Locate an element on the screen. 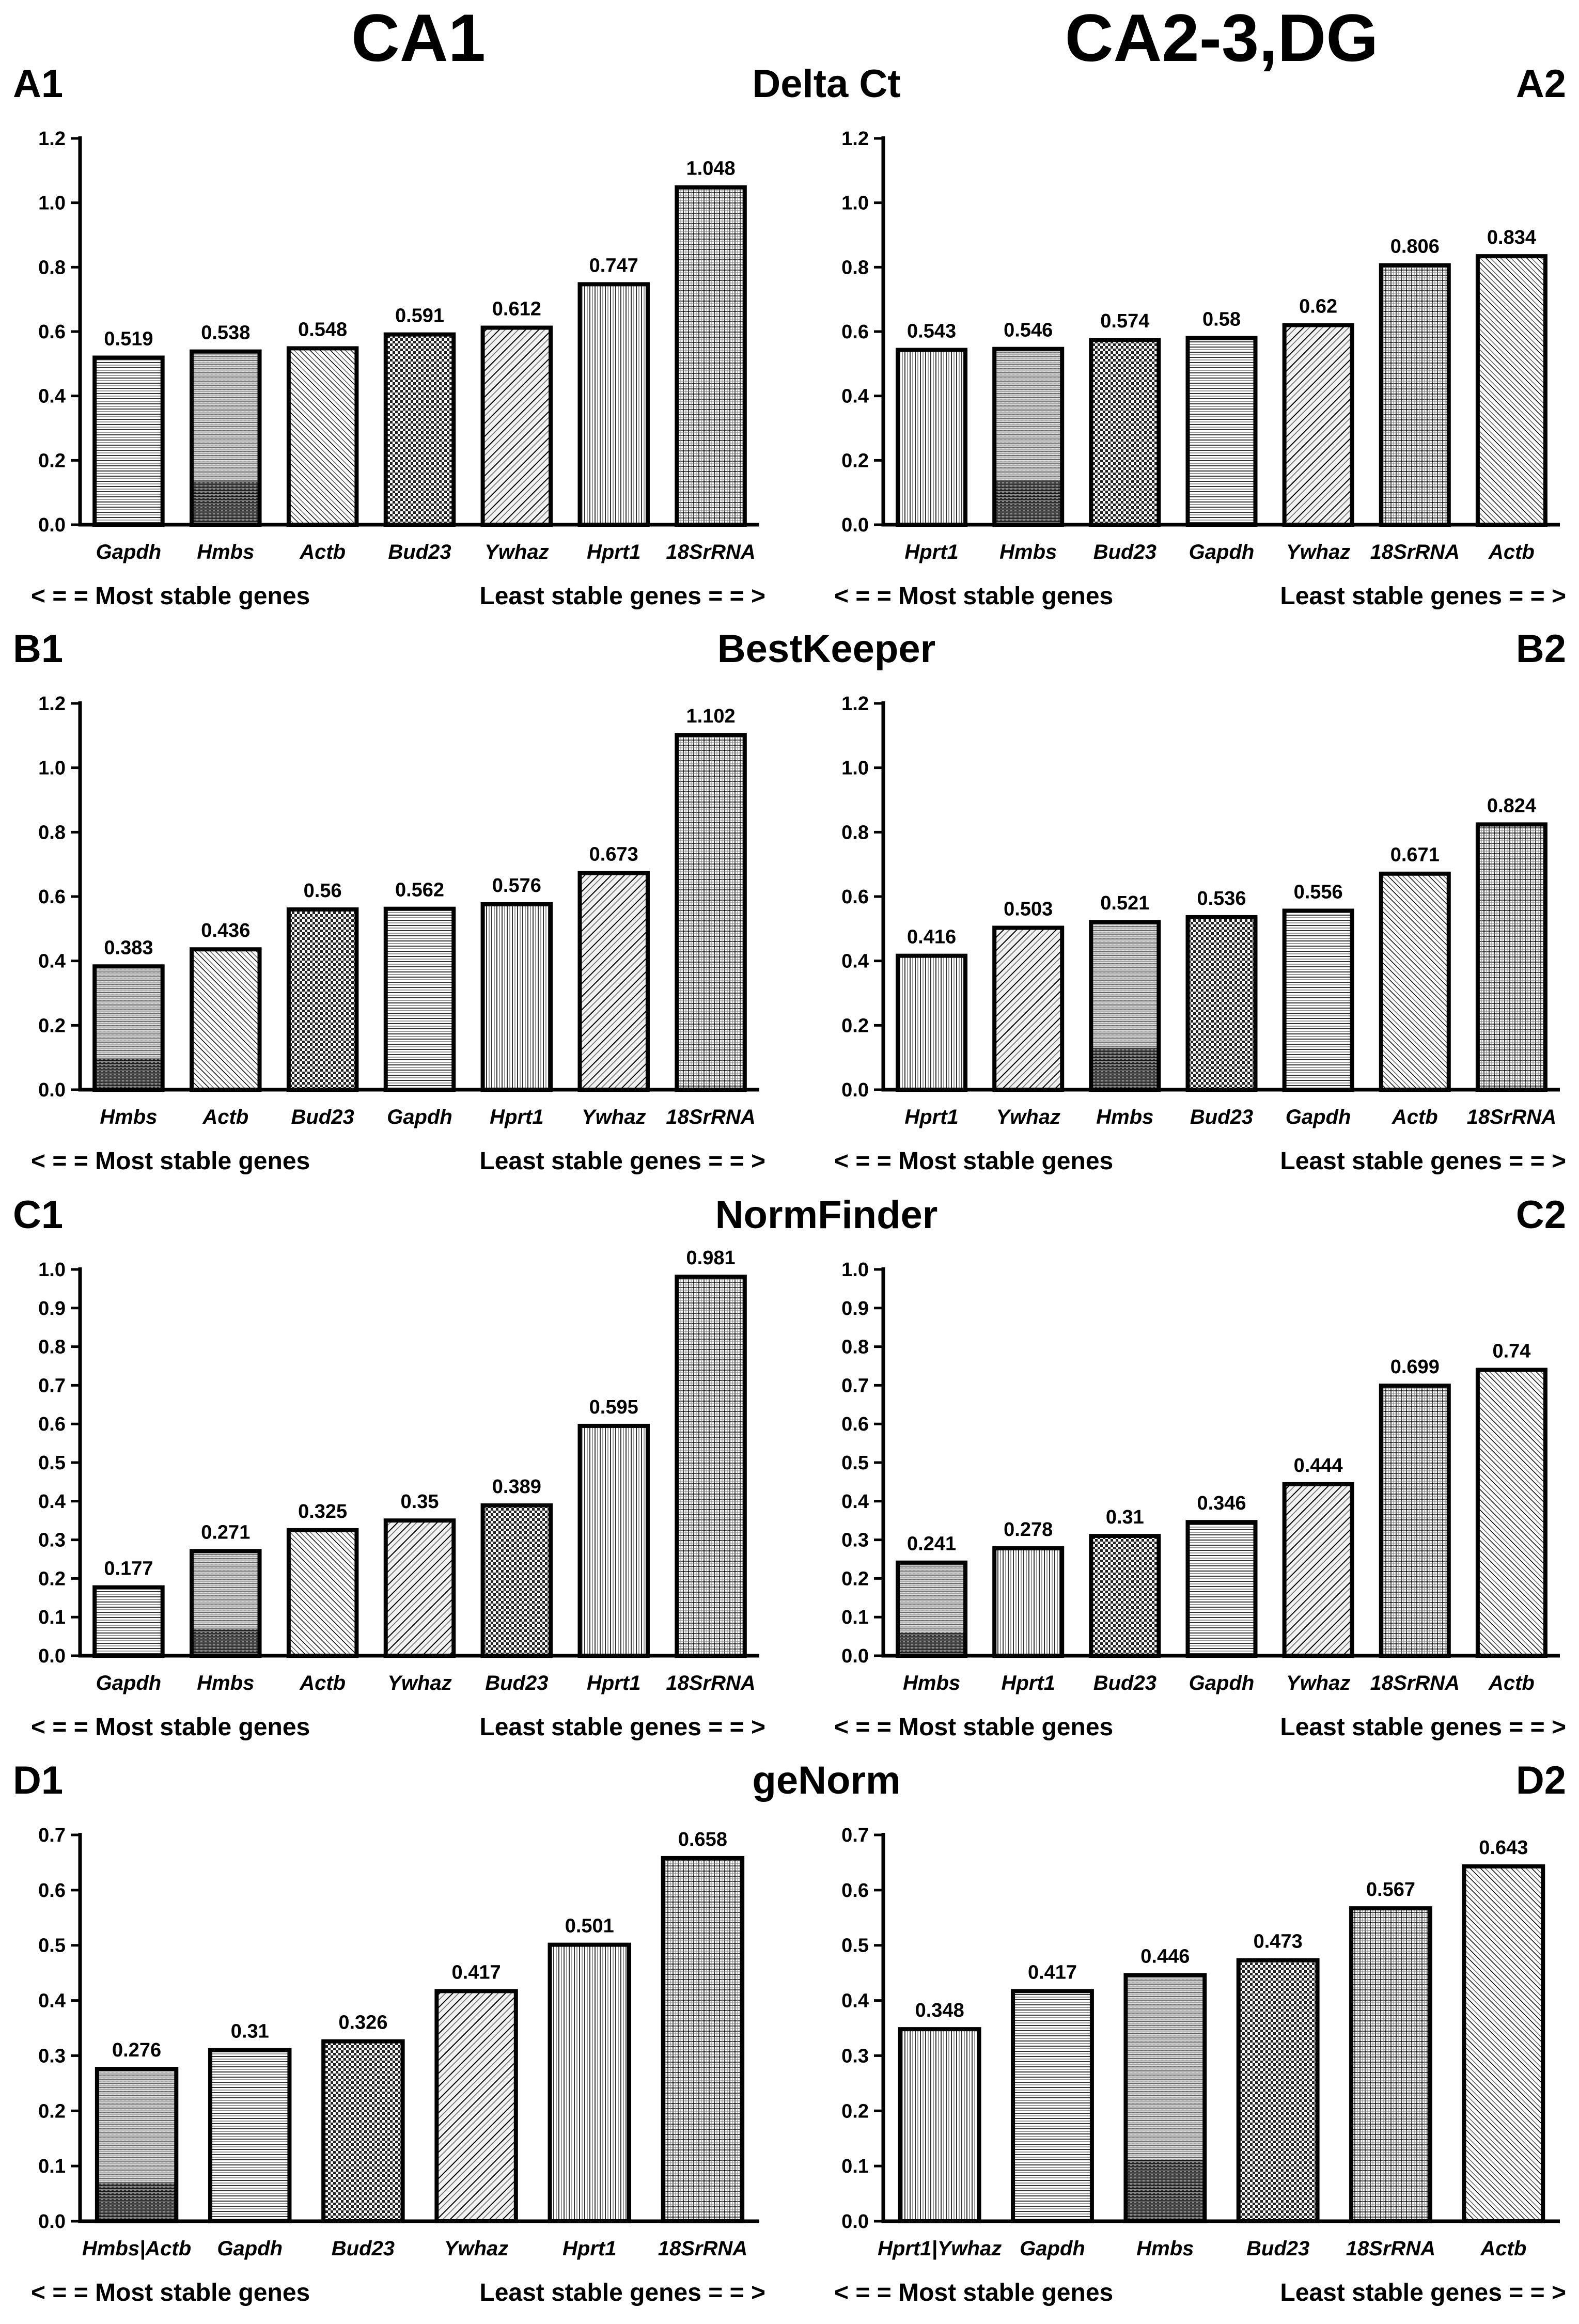 This screenshot has height=2324, width=1579. panel-label: A1 is located at coordinates (38, 84).